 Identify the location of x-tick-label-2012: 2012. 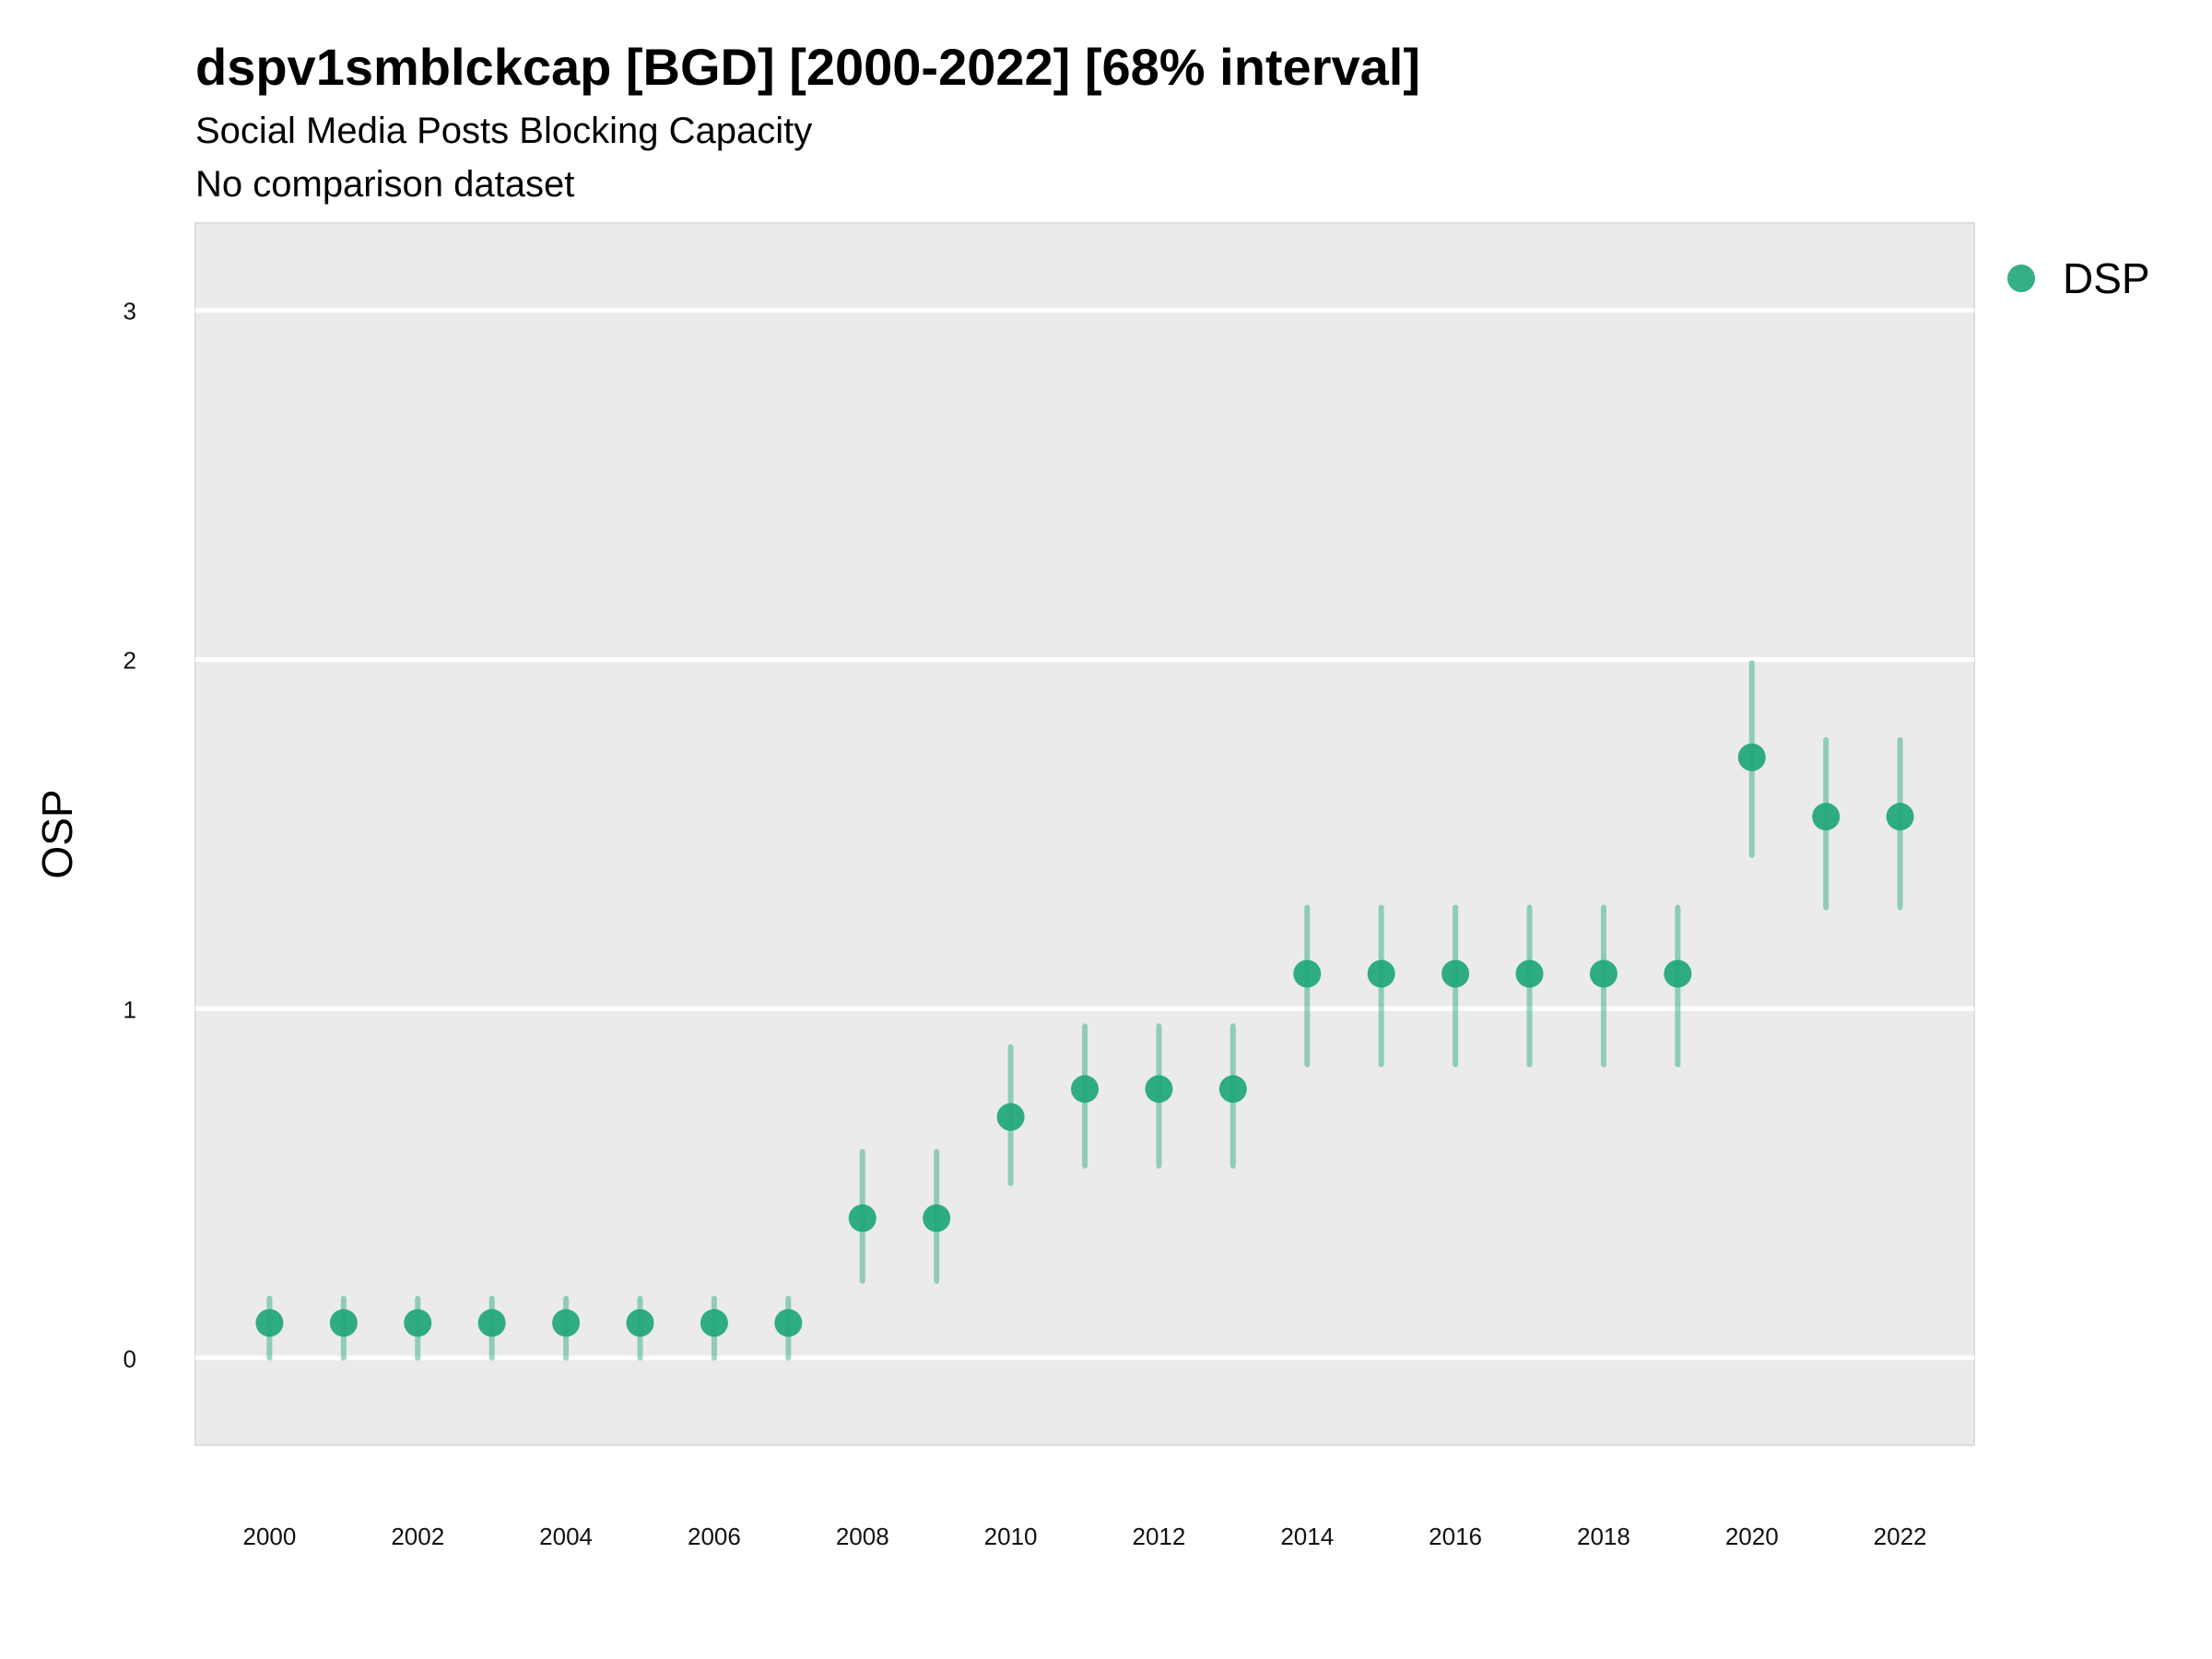
(1158, 1536).